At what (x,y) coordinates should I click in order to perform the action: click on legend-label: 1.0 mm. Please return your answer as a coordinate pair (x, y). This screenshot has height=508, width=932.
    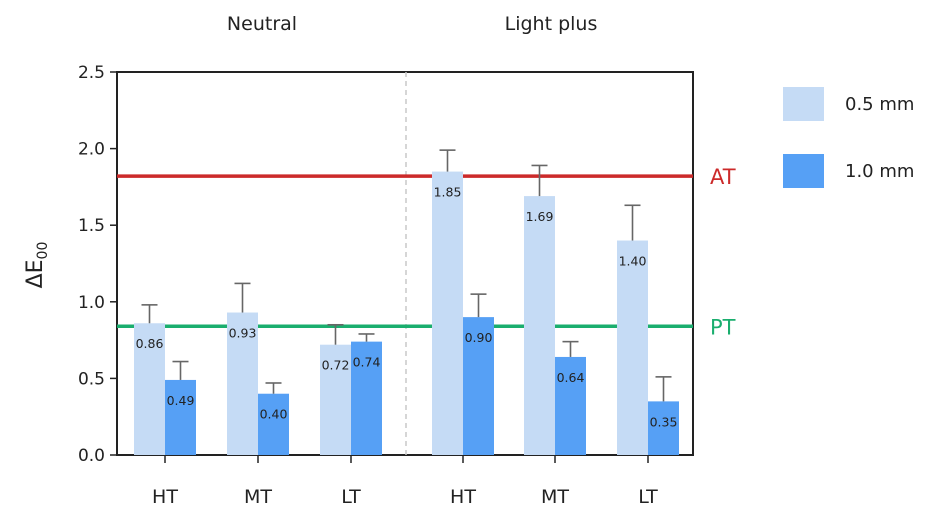
    Looking at the image, I should click on (879, 171).